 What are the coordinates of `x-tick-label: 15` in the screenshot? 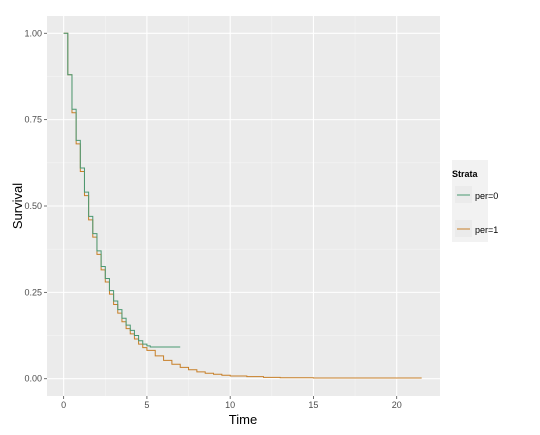 It's located at (313, 405).